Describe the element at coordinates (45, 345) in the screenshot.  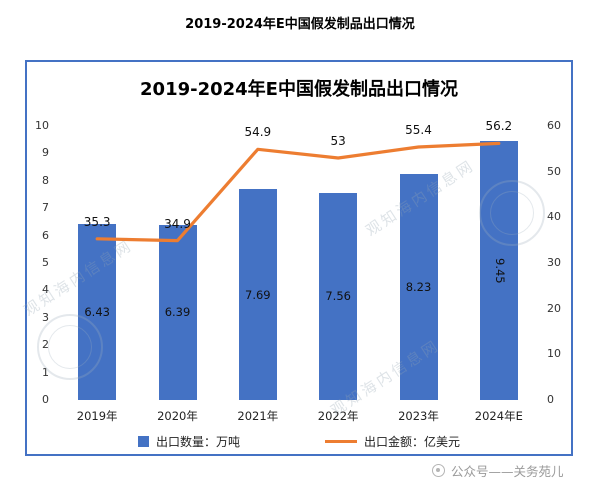
I see `left-axis-tick: 2` at that location.